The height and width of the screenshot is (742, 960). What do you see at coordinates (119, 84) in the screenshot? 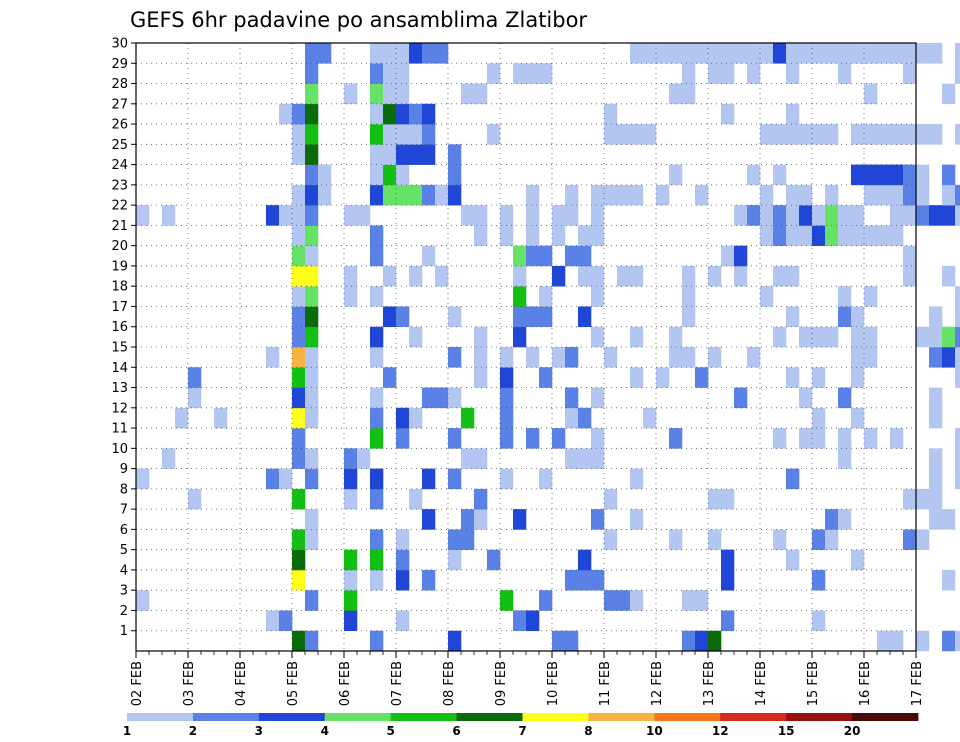
I see `y-tick-label: 28` at bounding box center [119, 84].